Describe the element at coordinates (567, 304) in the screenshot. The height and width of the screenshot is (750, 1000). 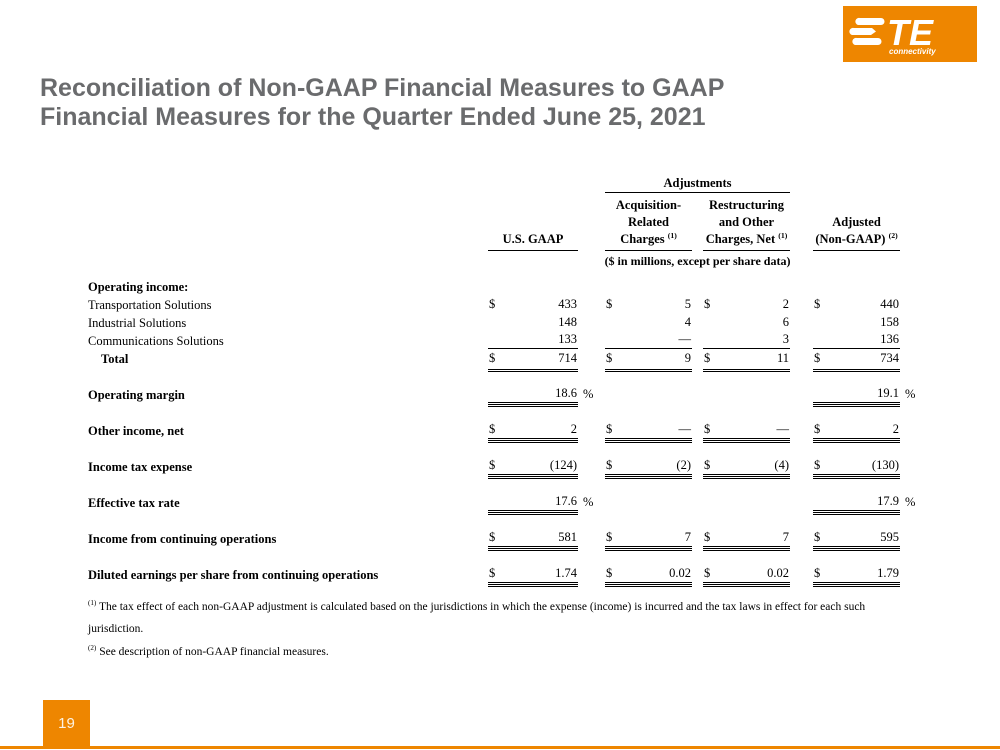
I see `cell-value: 433` at that location.